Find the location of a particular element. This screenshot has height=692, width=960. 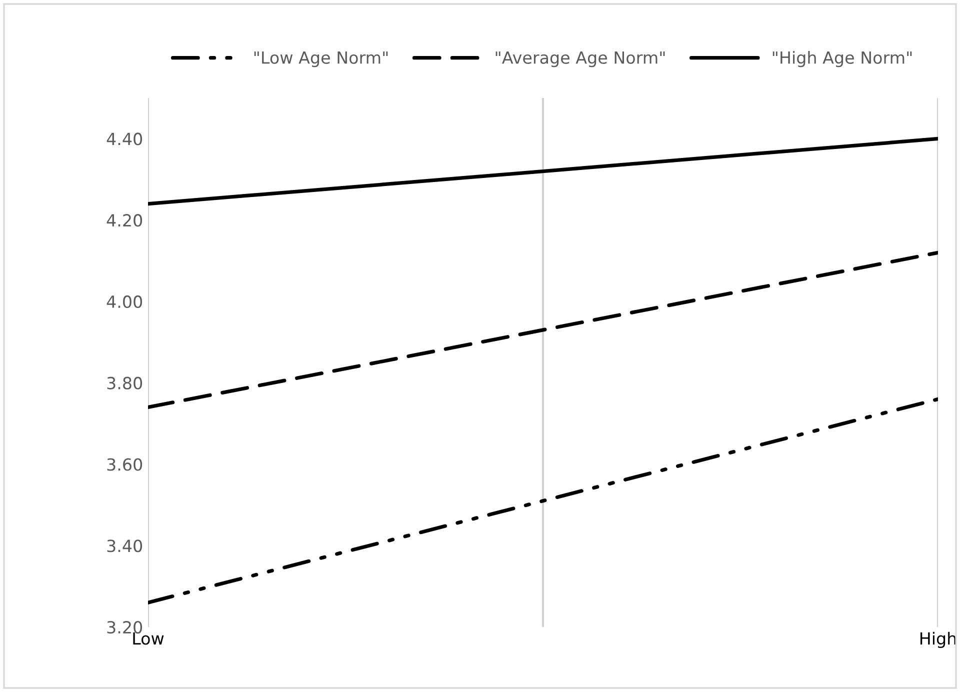

y-tick-label: 3.40 is located at coordinates (124, 546).